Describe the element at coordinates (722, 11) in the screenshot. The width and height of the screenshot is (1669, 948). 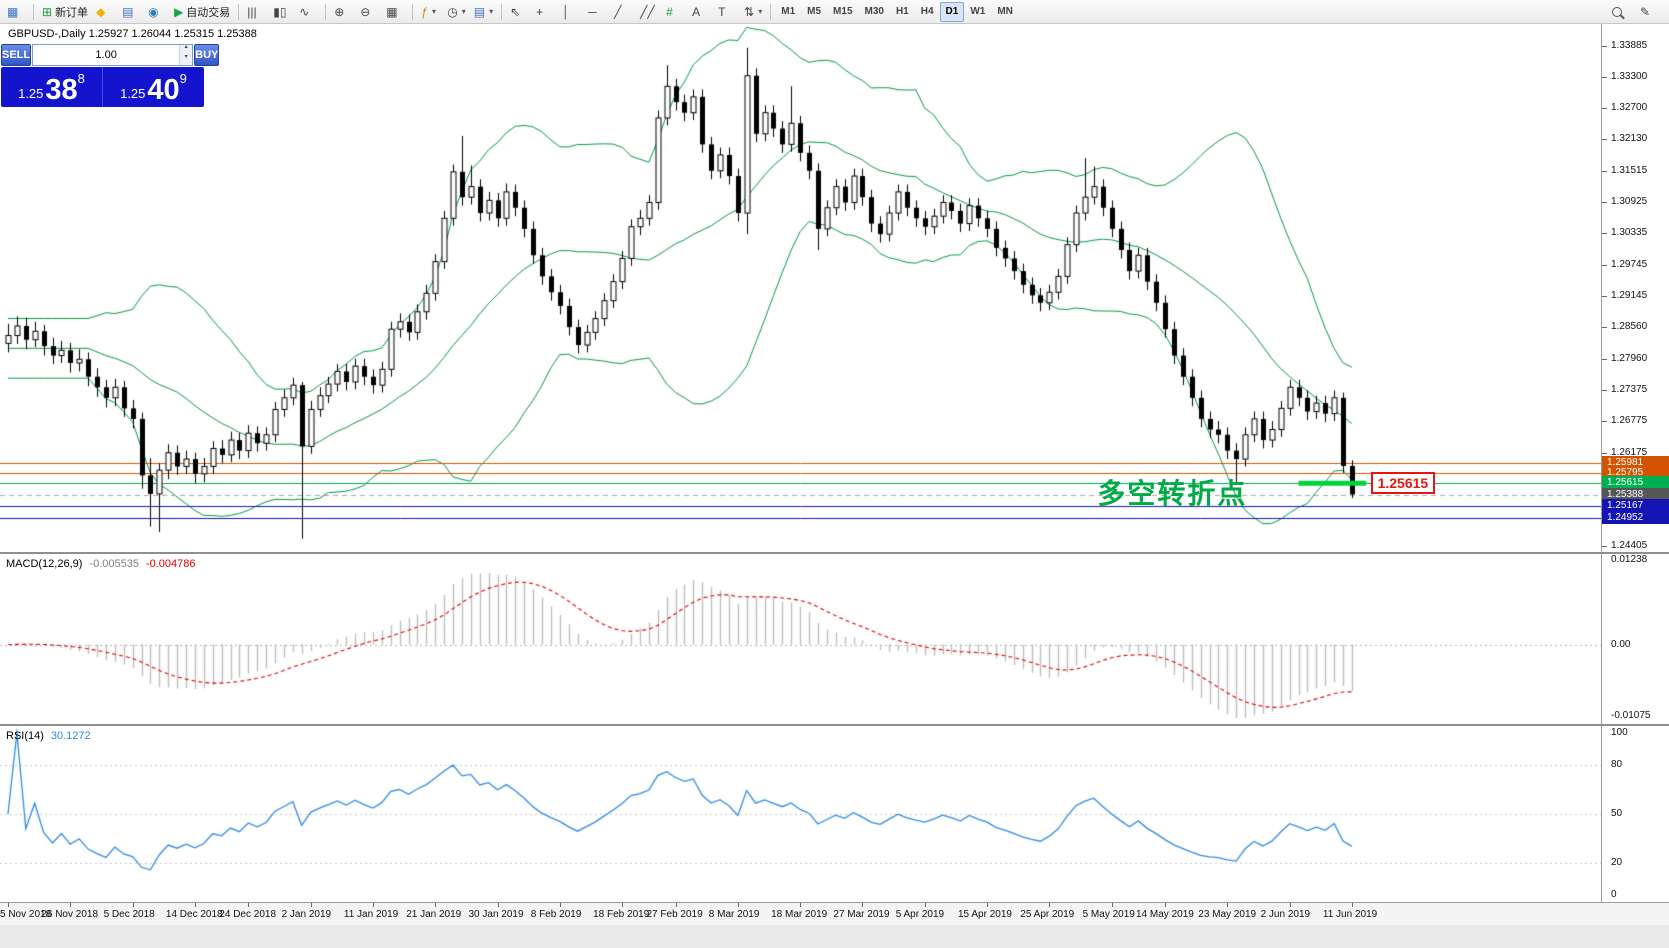
I see `text-label-icon: T` at that location.